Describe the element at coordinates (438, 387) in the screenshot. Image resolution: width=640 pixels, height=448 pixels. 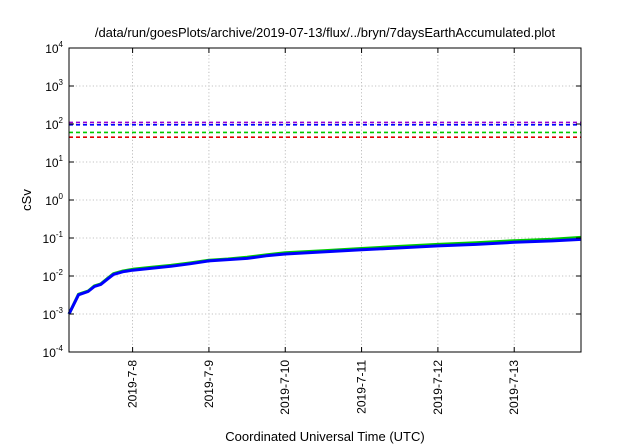
I see `x-tick-label: 2019-7-12` at that location.